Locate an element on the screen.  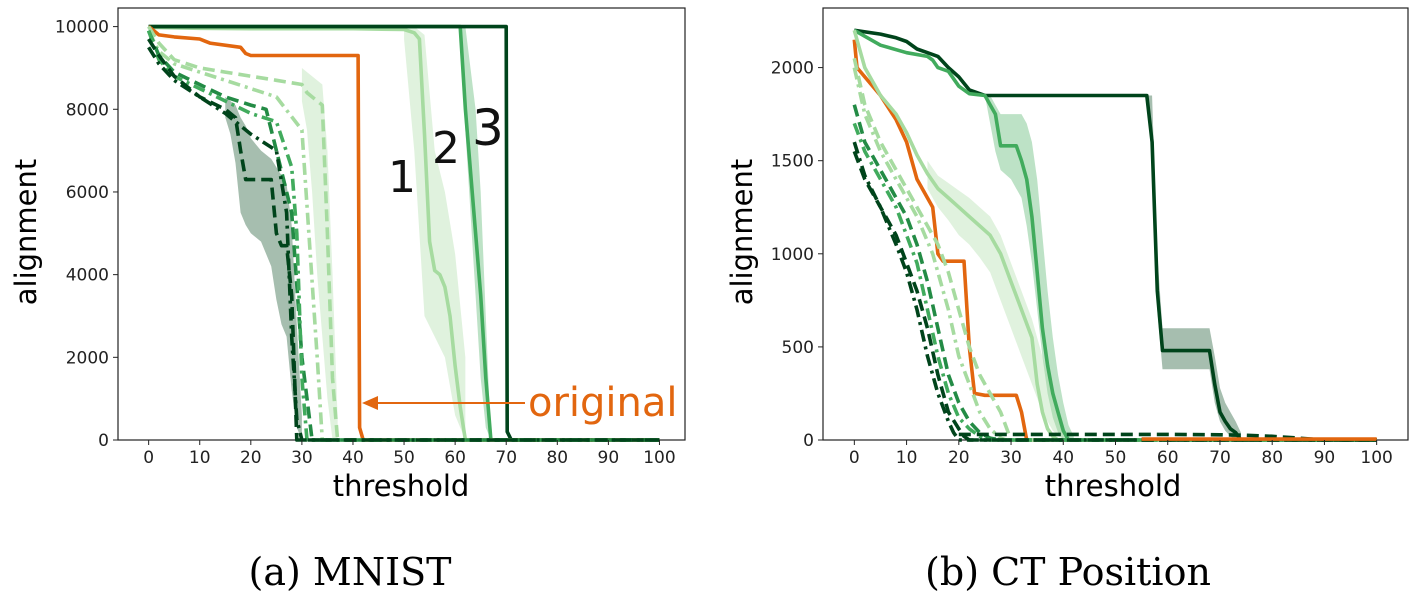
x-ticks-a: 0 10 20 30 40 50 60 70 80 90 100 is located at coordinates (409, 454).